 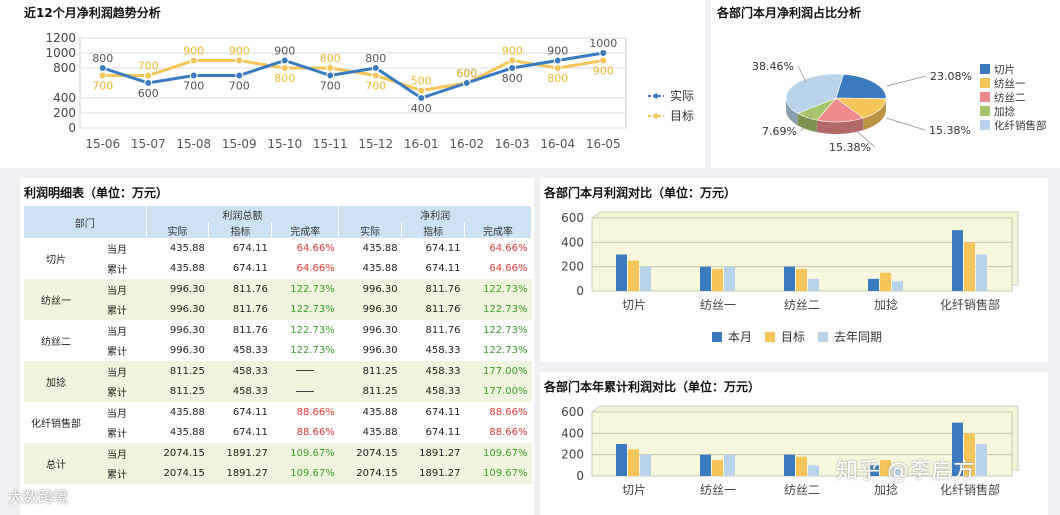 I want to click on dept-cell: 化纤销售部, so click(x=56, y=422).